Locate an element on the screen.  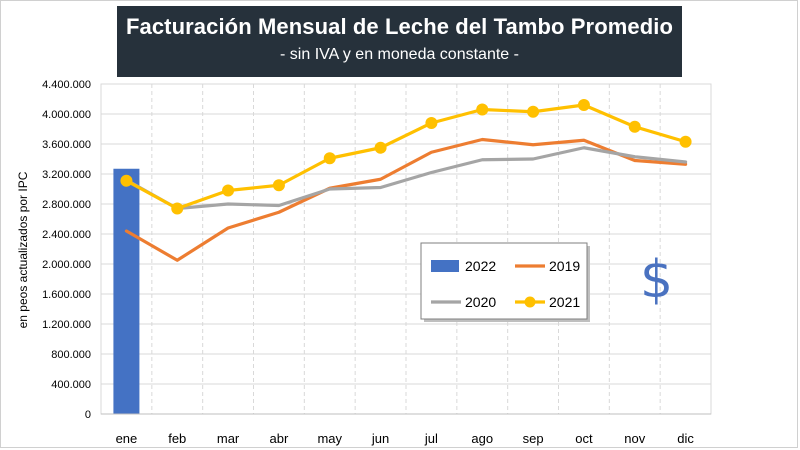
point-2021-oct is located at coordinates (583, 105).